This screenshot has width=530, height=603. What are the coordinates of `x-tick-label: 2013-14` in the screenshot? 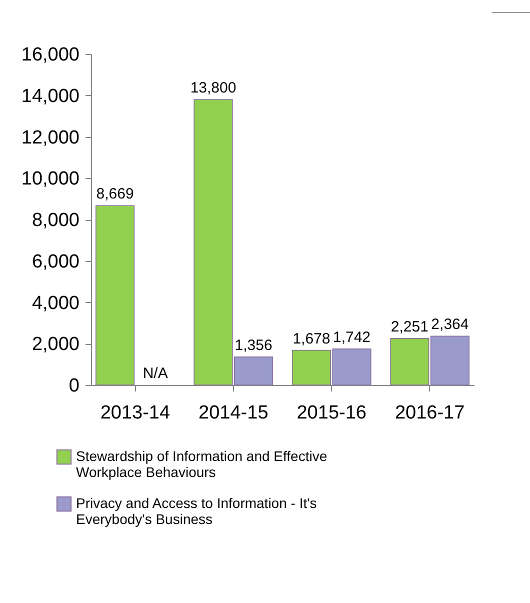 It's located at (135, 413).